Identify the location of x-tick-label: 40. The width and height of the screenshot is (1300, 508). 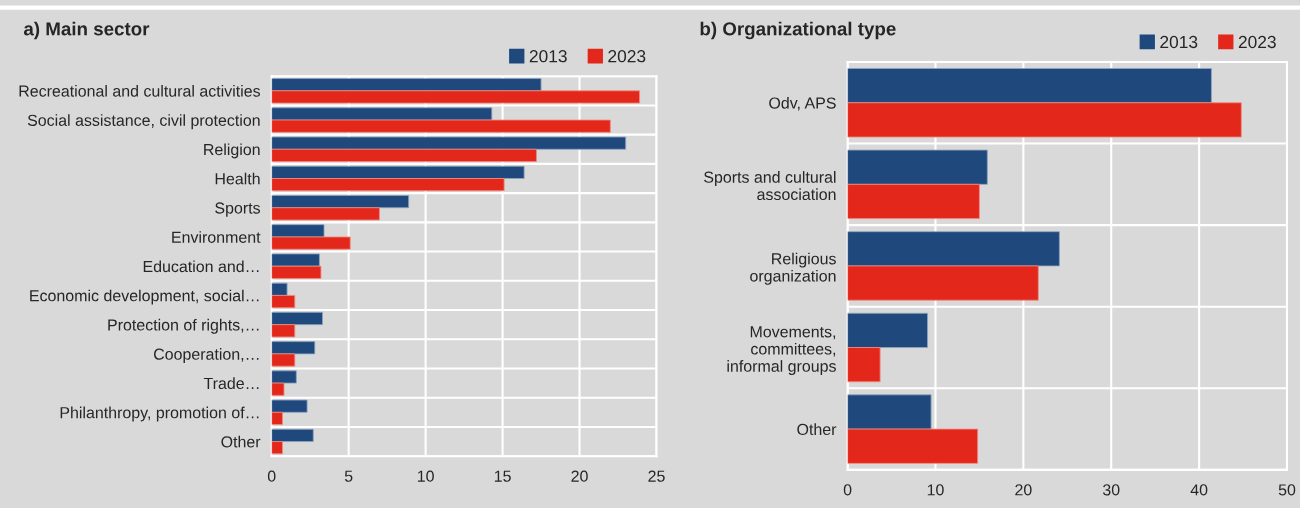
(1199, 490).